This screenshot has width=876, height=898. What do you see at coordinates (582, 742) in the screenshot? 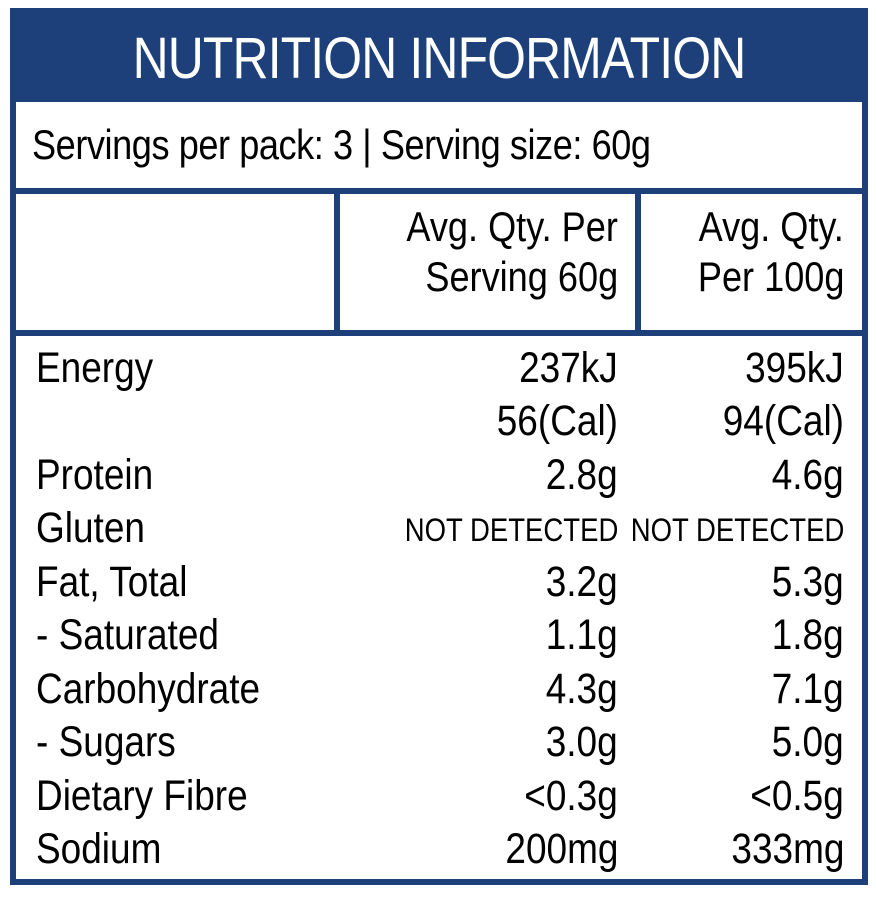
I see `row-per-serving: 3.0g` at bounding box center [582, 742].